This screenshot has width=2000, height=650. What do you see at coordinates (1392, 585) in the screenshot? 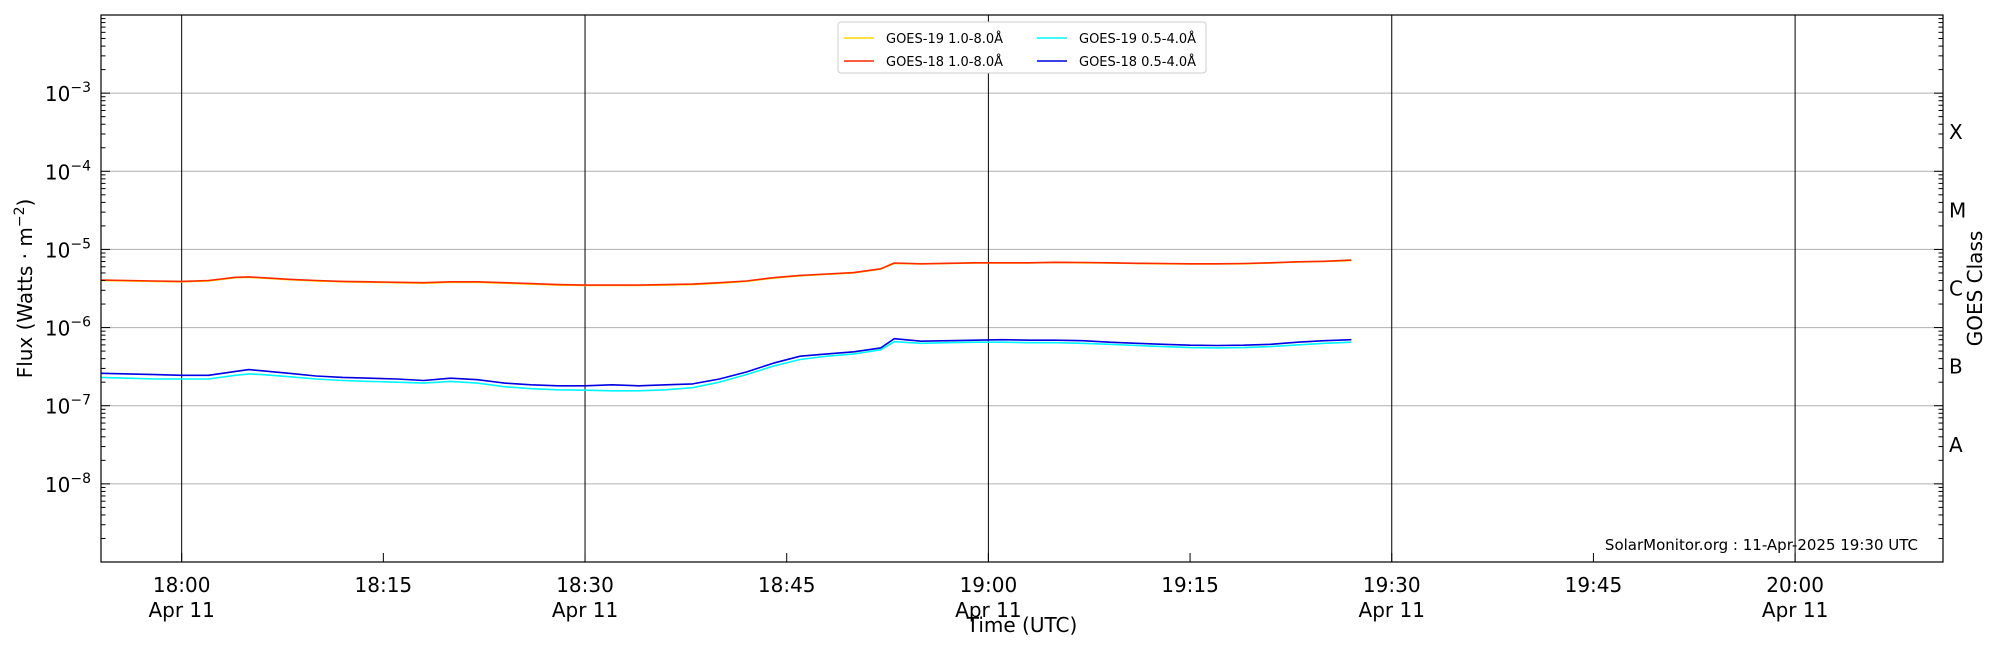
I see `x-tick-label: 19:30` at bounding box center [1392, 585].